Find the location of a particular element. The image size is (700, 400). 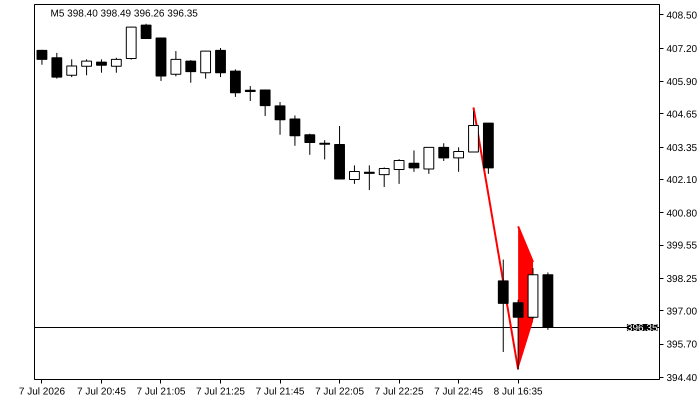

y-tick-label: 398.25 is located at coordinates (682, 280).